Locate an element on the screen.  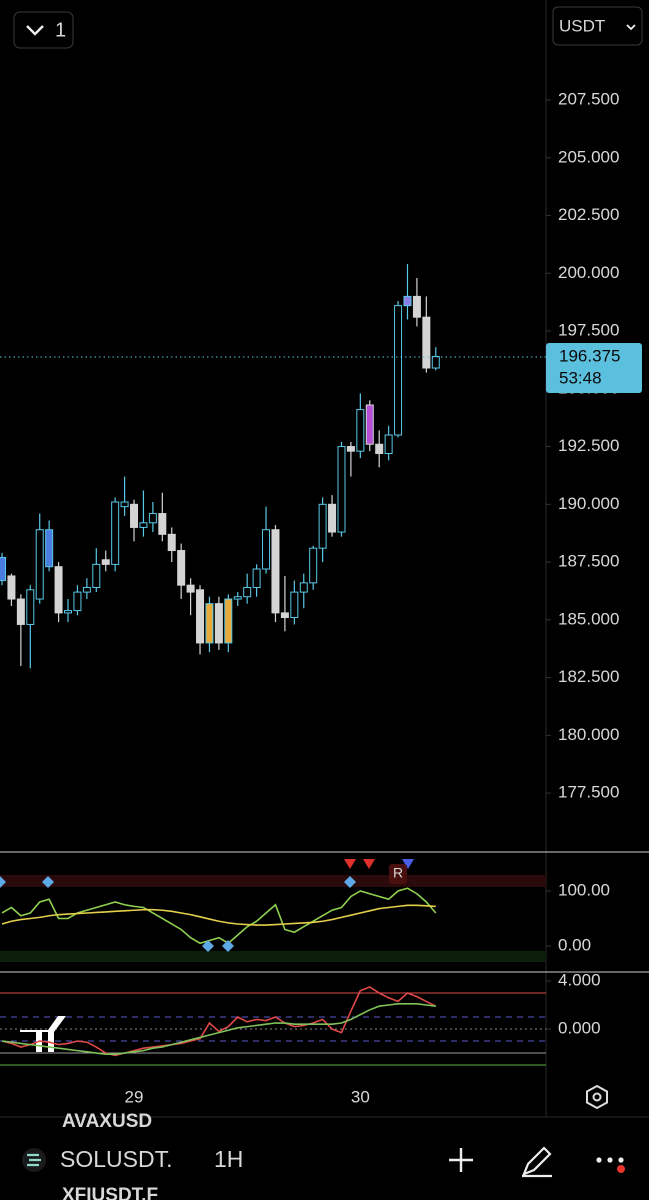
settings-button is located at coordinates (597, 1097).